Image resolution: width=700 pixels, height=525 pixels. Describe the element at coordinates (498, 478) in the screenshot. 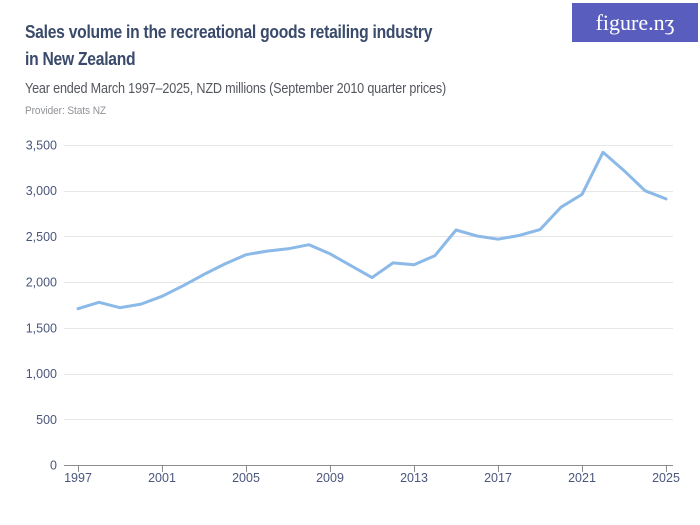

I see `x-axis-label: 2017` at that location.